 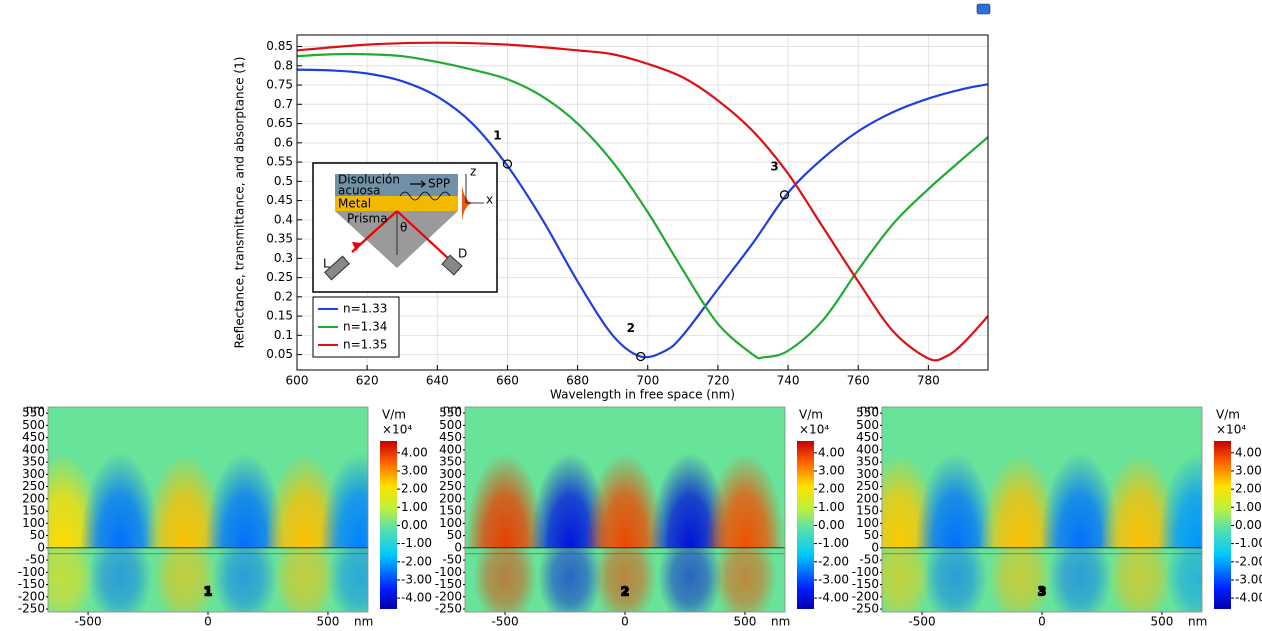 I want to click on legend-label: n=1.35, so click(x=365, y=345).